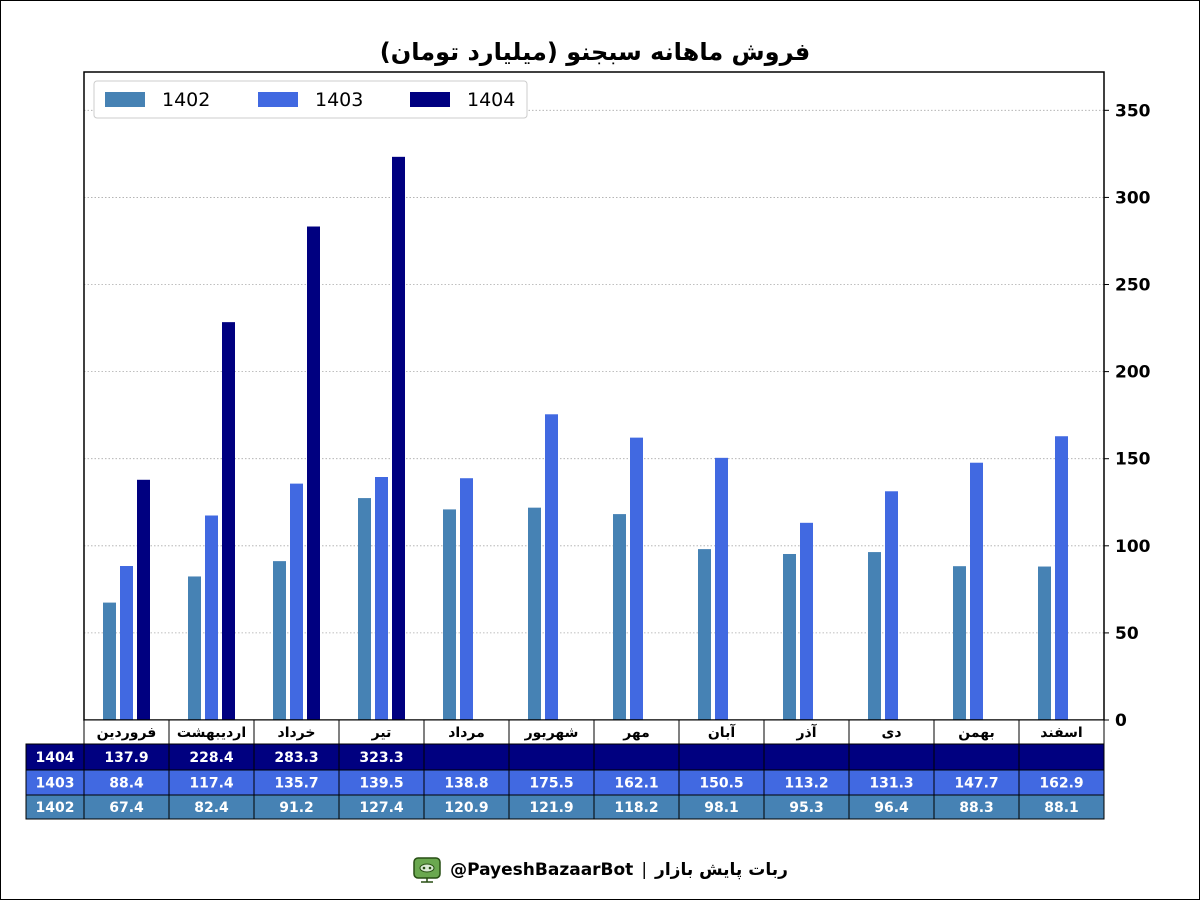  I want to click on y-tick-label: 350, so click(1133, 111).